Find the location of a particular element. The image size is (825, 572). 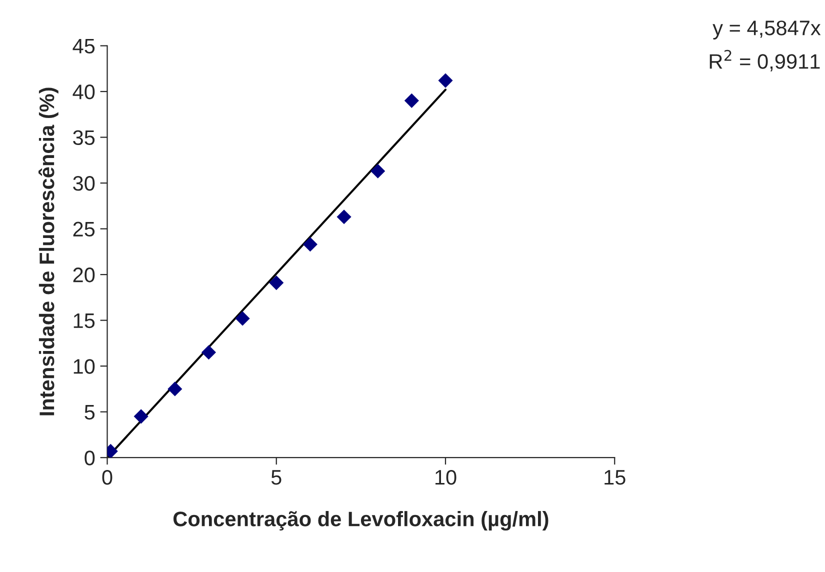

y-tick-label: 30 is located at coordinates (84, 183).